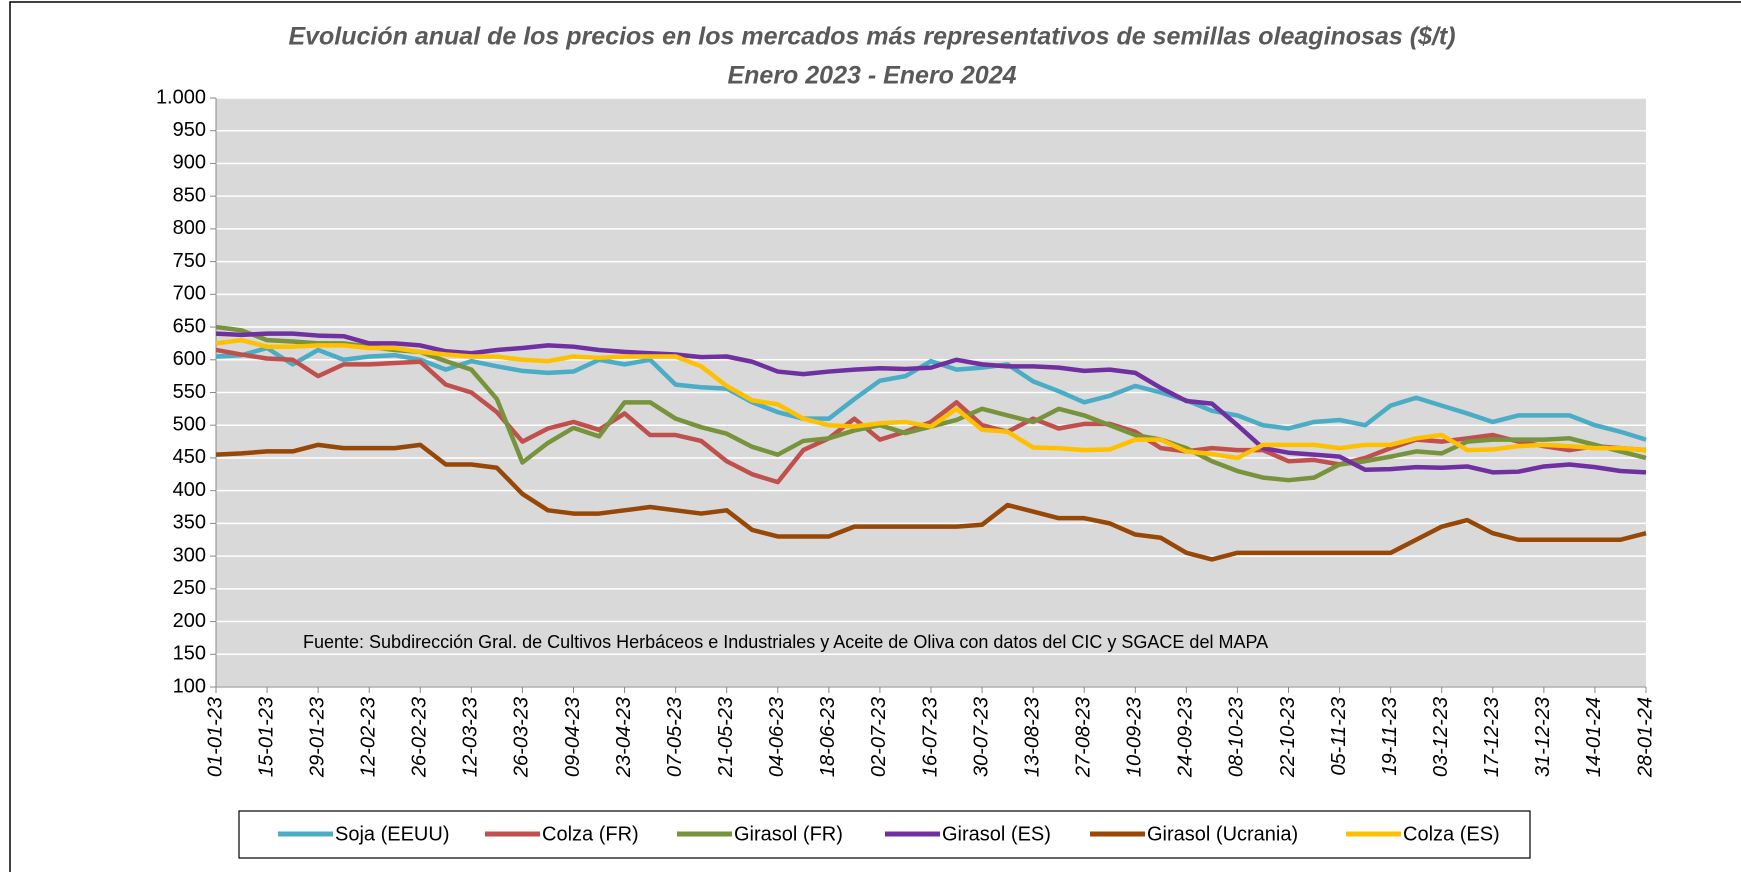  I want to click on y-tick-label: 450, so click(189, 457).